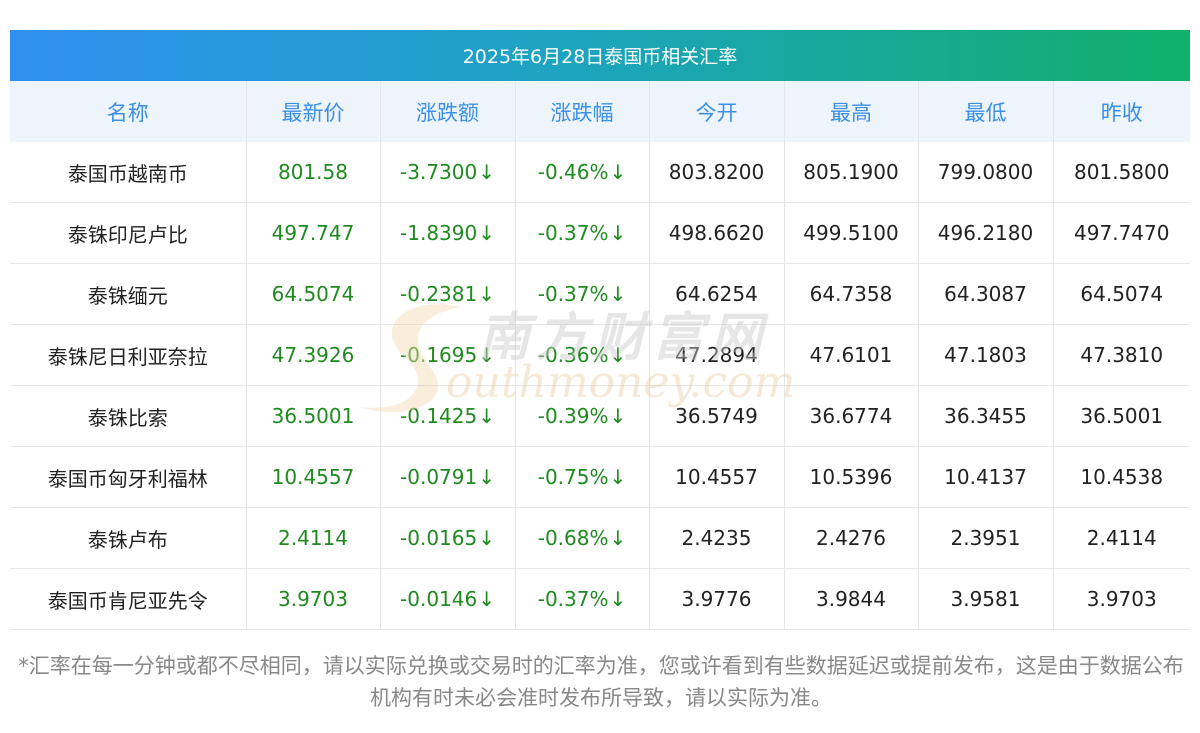 This screenshot has width=1200, height=733. I want to click on cell-name-value: 泰铢缅元, so click(127, 295).